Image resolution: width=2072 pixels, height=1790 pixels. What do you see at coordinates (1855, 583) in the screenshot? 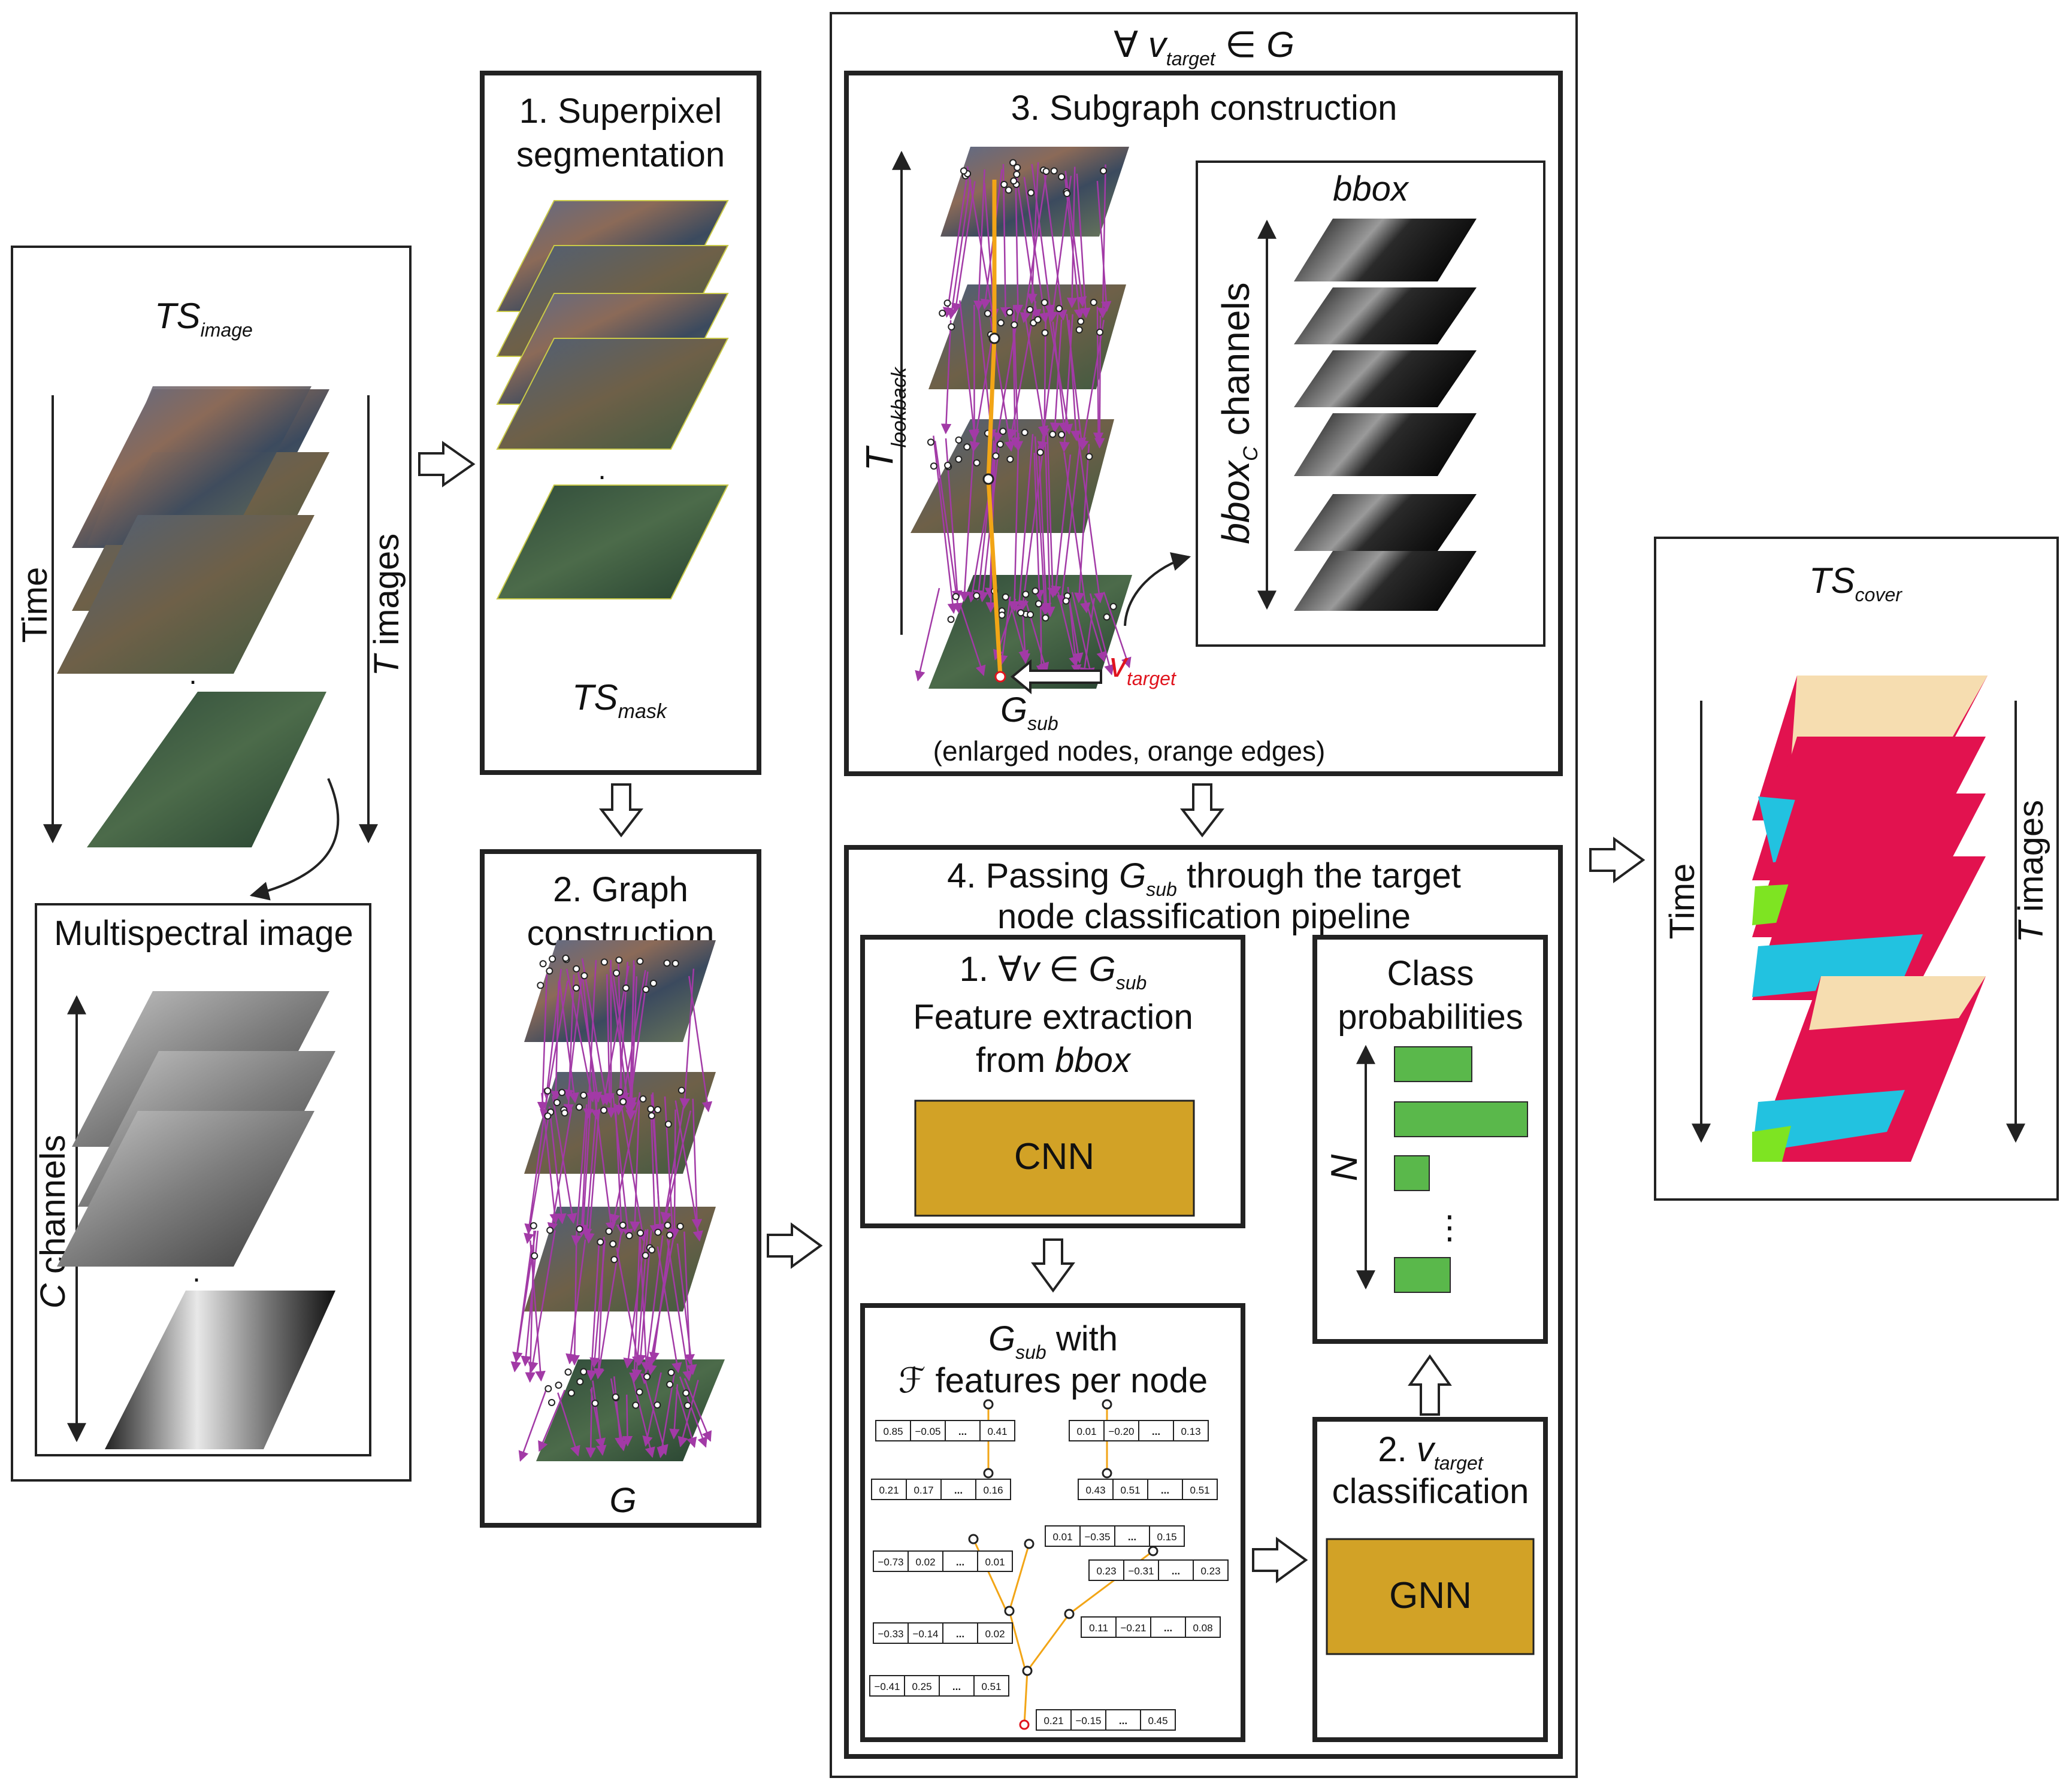
I see `ts-cover-title: TScover` at bounding box center [1855, 583].